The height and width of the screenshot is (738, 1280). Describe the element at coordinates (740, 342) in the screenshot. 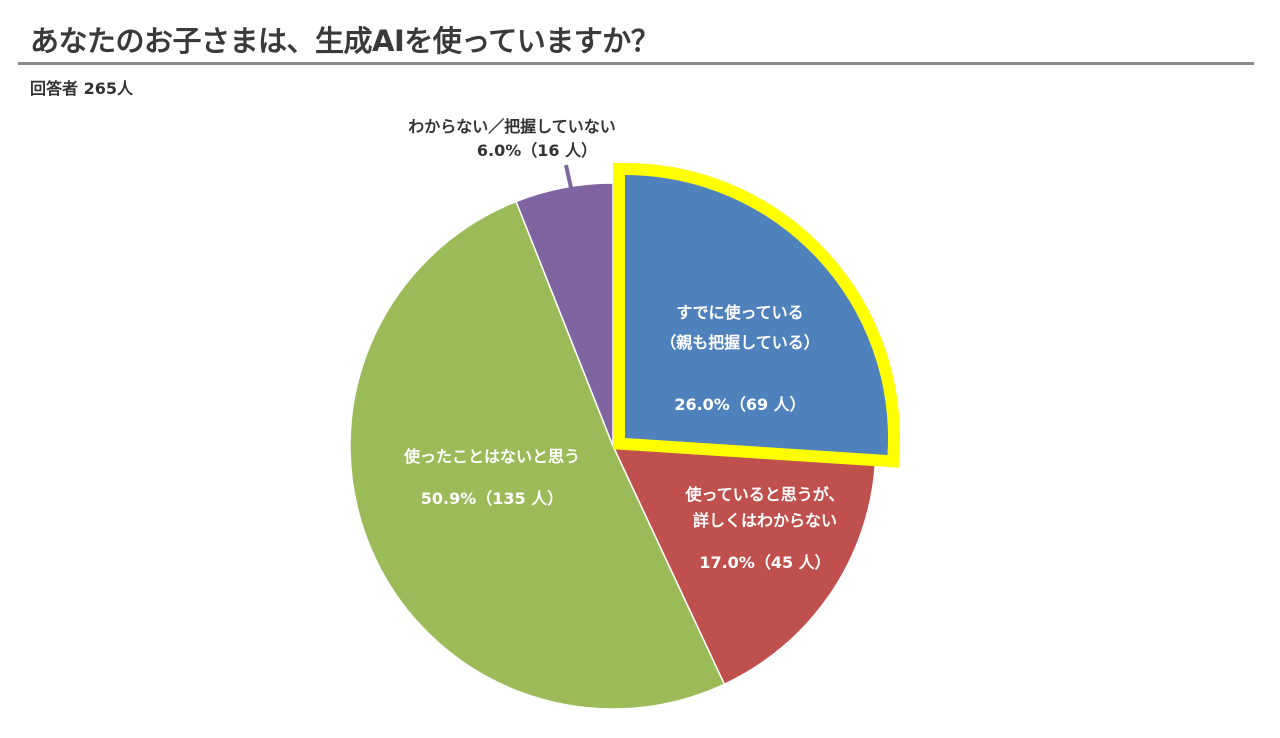

I see `slice-label: （親も把握している）` at that location.